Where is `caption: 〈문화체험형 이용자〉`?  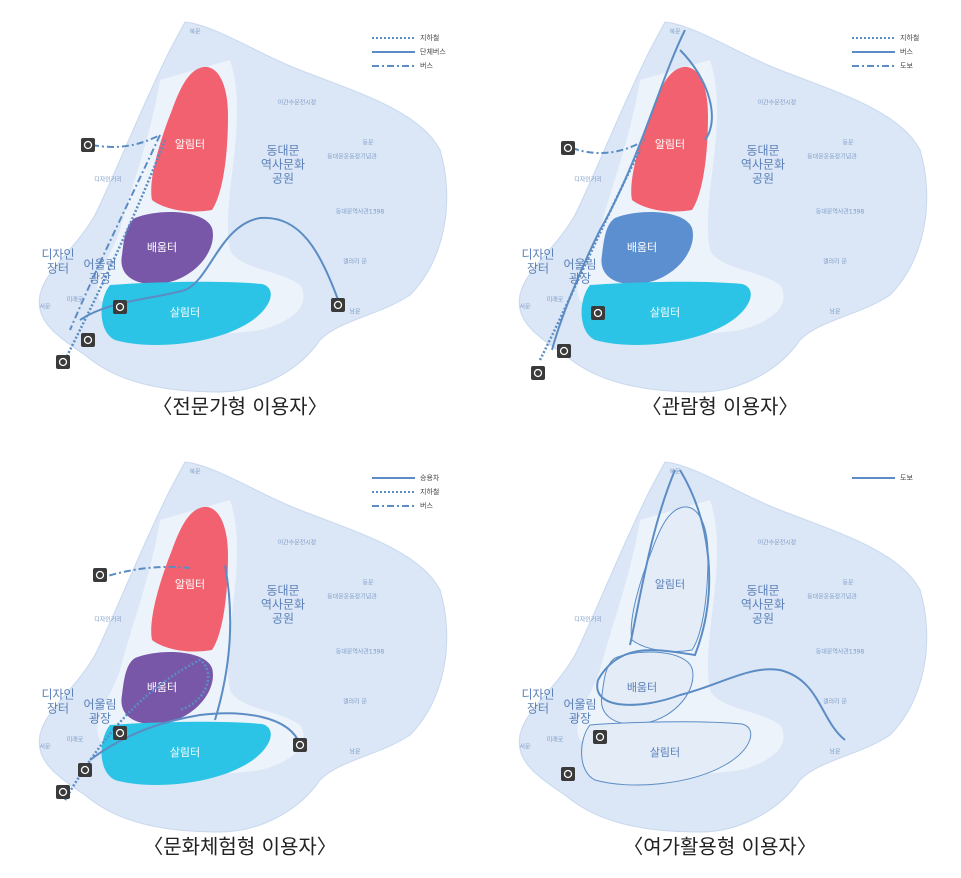 caption: 〈문화체험형 이용자〉 is located at coordinates (240, 847).